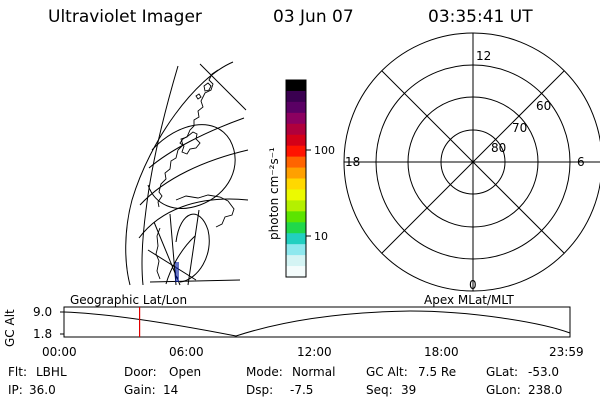 The width and height of the screenshot is (600, 400). What do you see at coordinates (437, 372) in the screenshot?
I see `gc-alt-value: 7.5 Re` at bounding box center [437, 372].